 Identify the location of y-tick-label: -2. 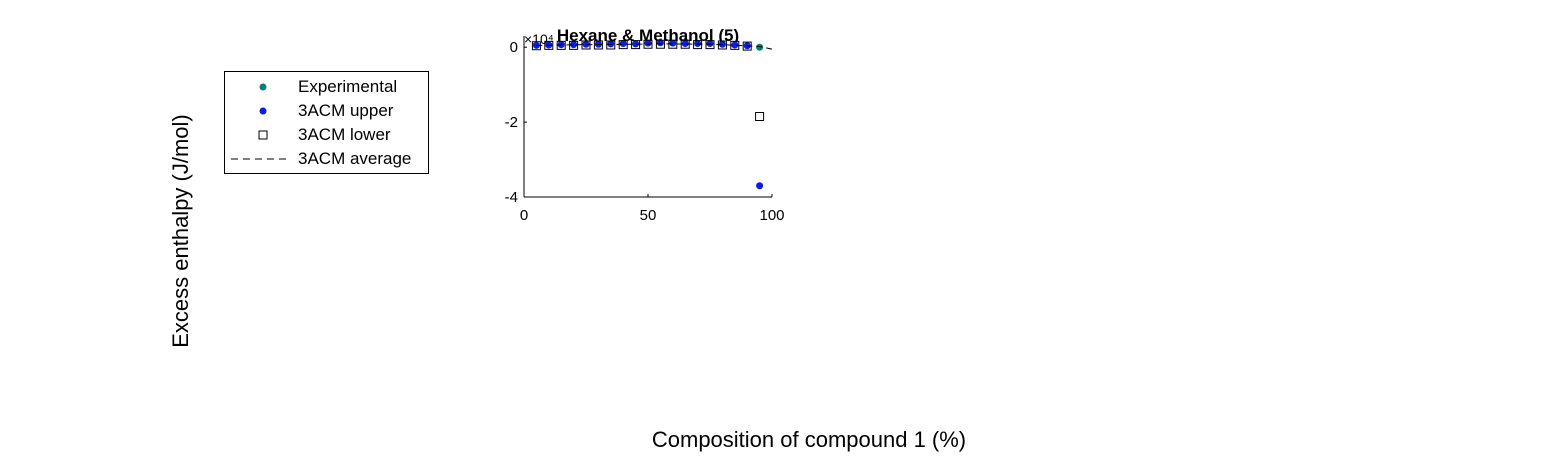
(511, 122).